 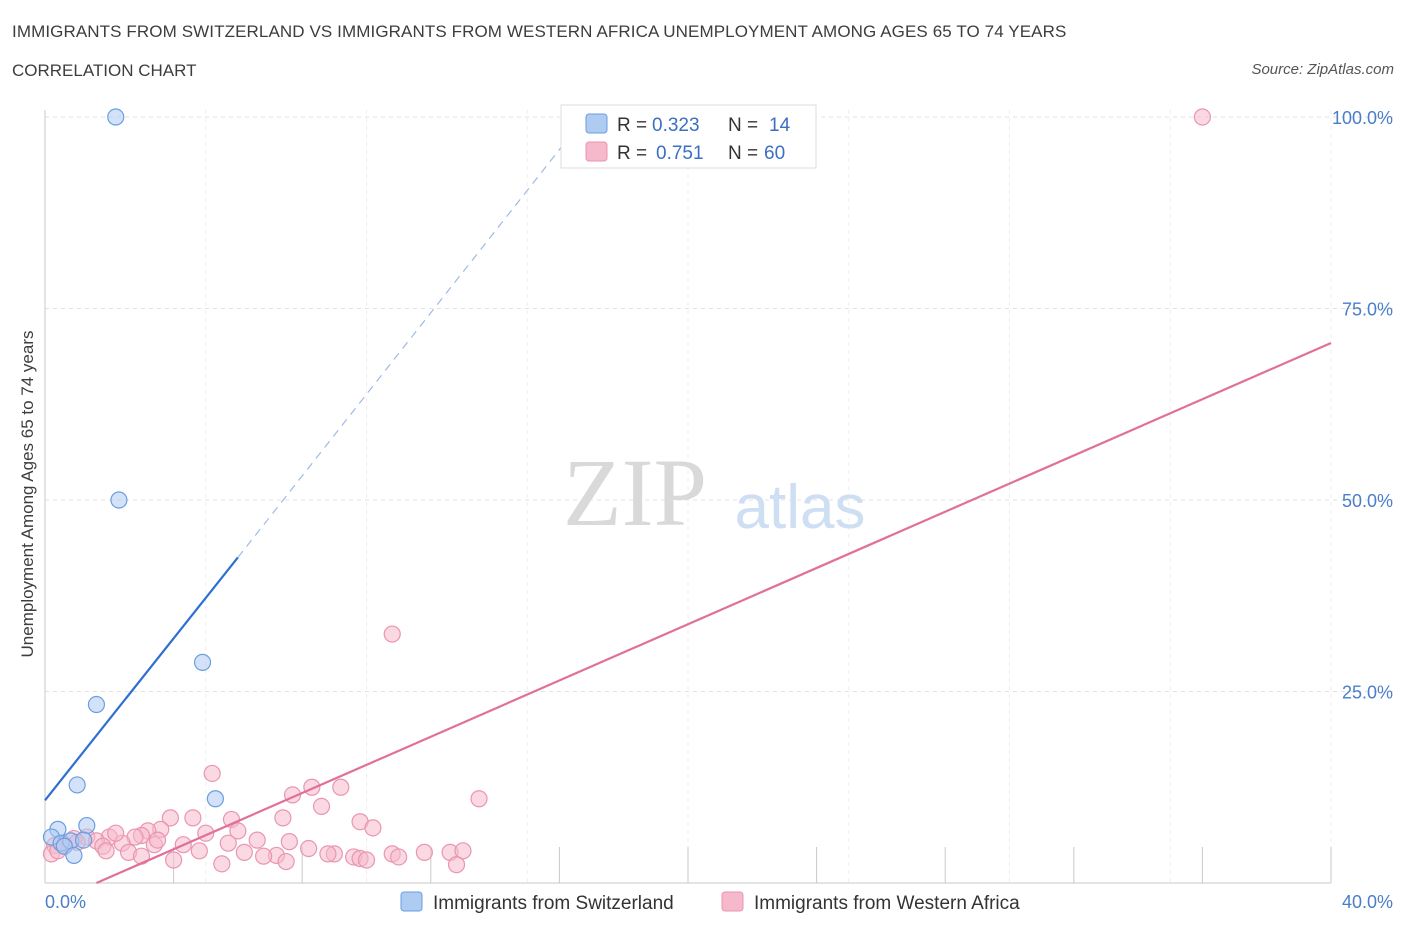 I want to click on y-tick-label-25: 25.0%, so click(x=1367, y=693).